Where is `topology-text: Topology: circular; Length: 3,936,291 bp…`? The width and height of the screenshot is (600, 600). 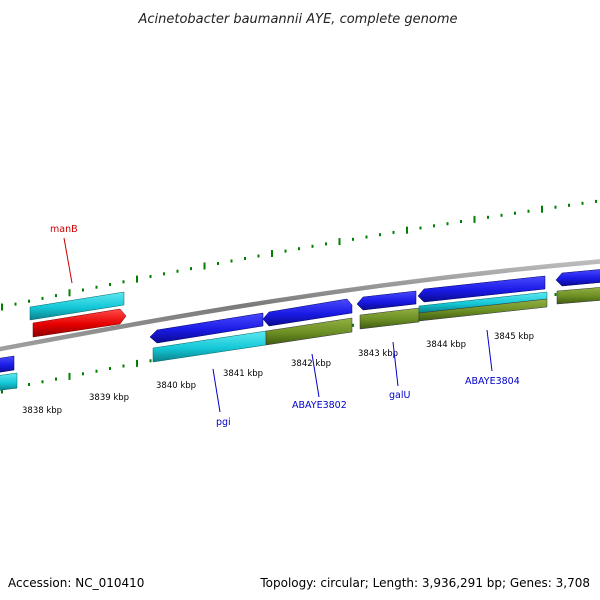 topology-text: Topology: circular; Length: 3,936,291 bp… is located at coordinates (425, 583).